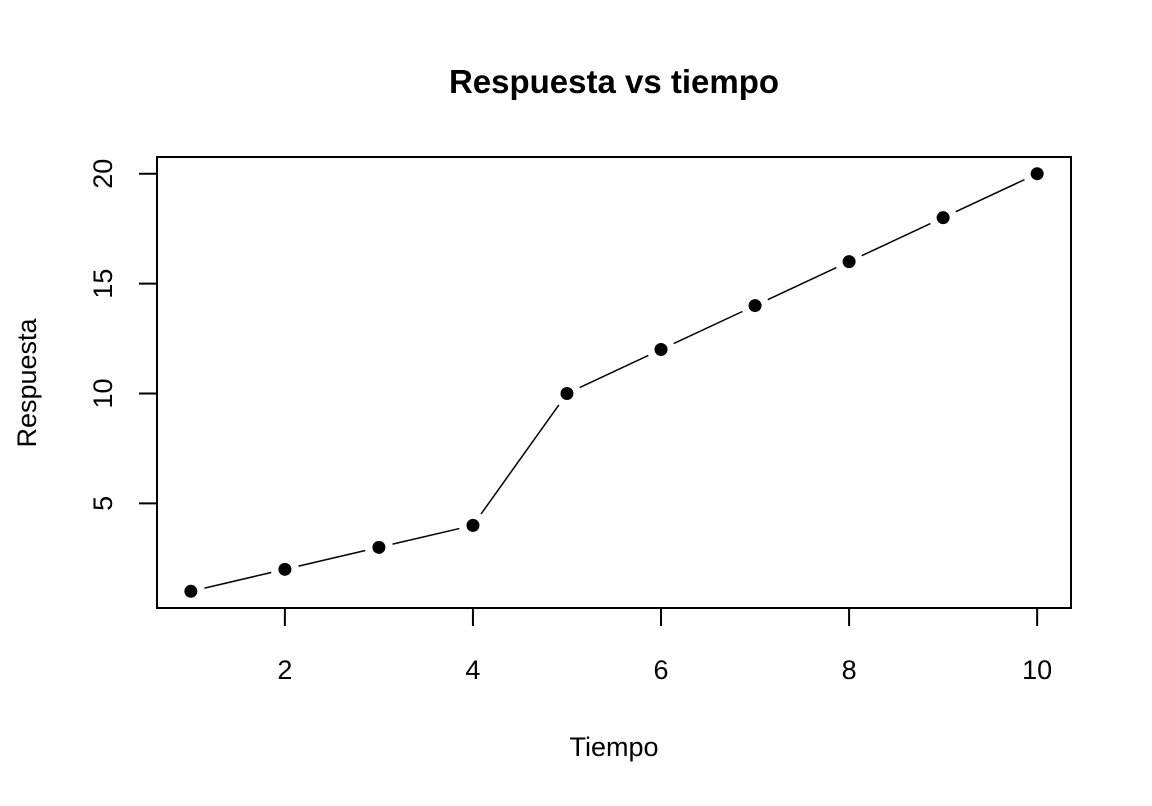 Image resolution: width=1152 pixels, height=806 pixels. What do you see at coordinates (614, 81) in the screenshot?
I see `chart-title: Respuesta vs tiempo` at bounding box center [614, 81].